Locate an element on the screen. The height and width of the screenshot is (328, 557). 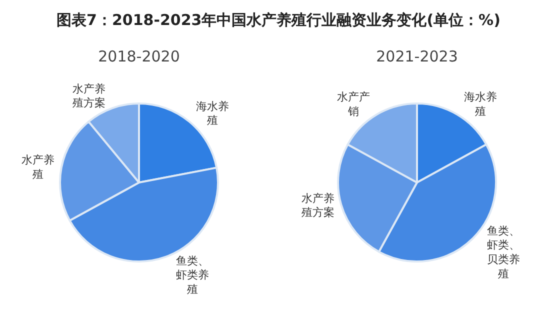
chart-subtitle: 2018-2020 is located at coordinates (139, 56).